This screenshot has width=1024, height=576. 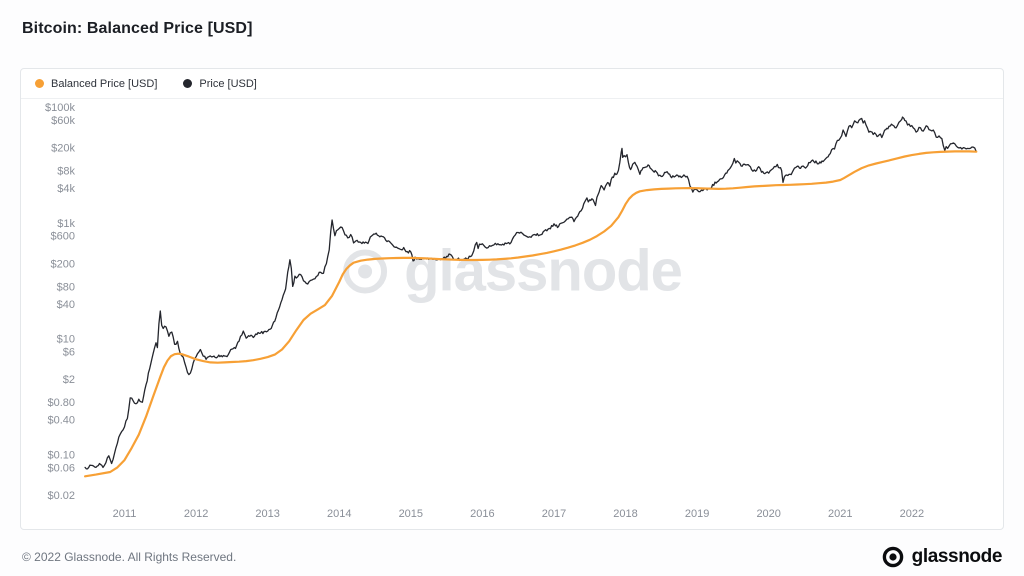 I want to click on svg-text: 2016, so click(x=482, y=514).